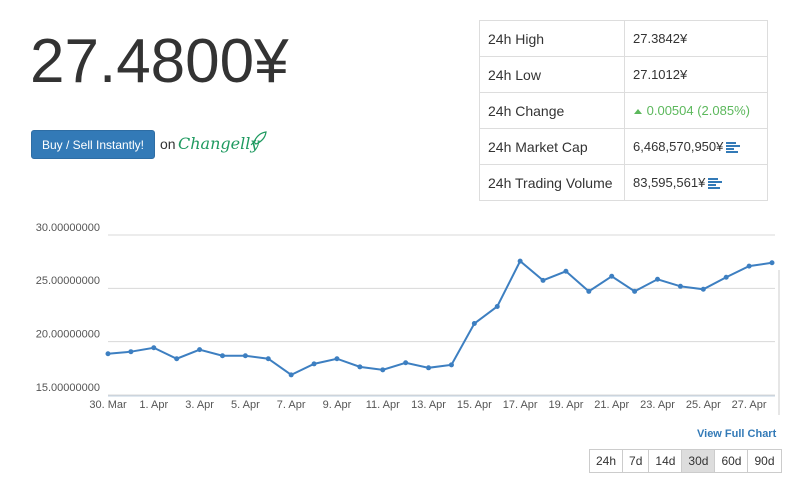 The image size is (791, 493). Describe the element at coordinates (337, 405) in the screenshot. I see `x-tick-label: 9. Apr` at that location.